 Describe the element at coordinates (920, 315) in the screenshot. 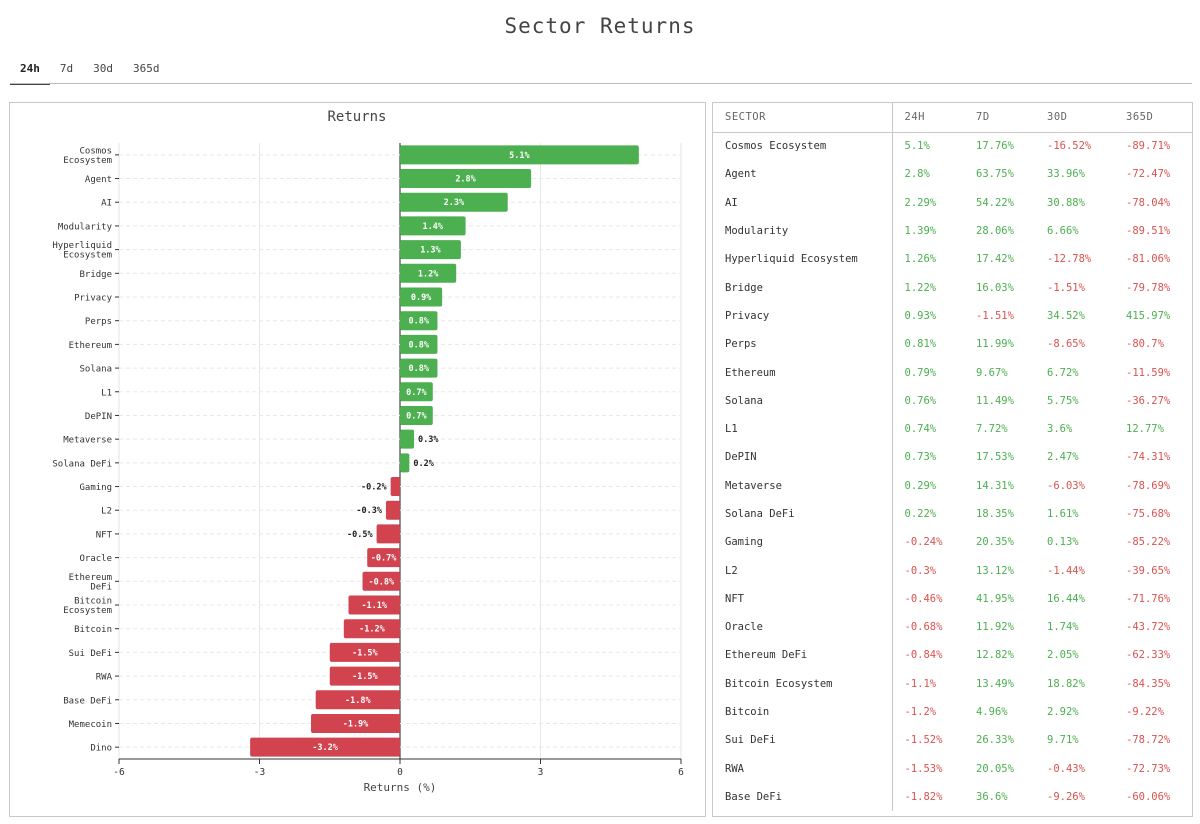

I see `return-cell: 0.93%` at that location.